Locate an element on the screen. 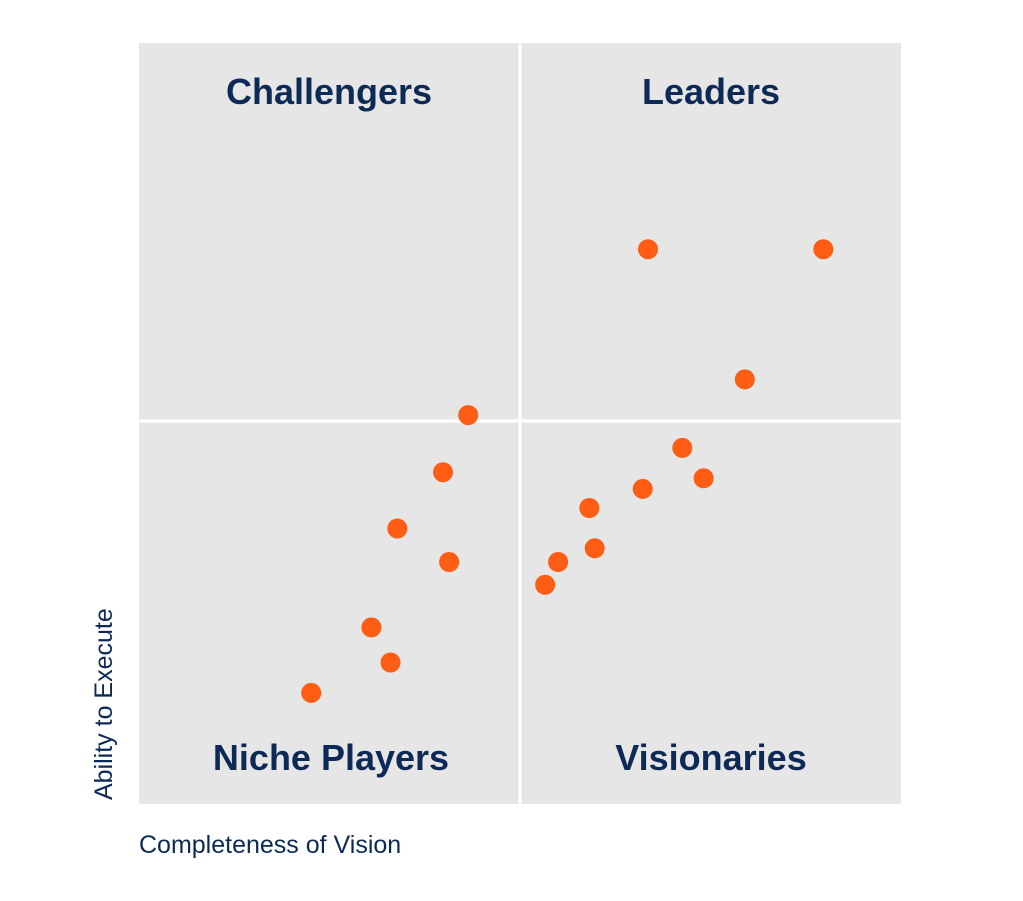 The image size is (1023, 901). x-axis-label: Completeness of Vision is located at coordinates (270, 845).